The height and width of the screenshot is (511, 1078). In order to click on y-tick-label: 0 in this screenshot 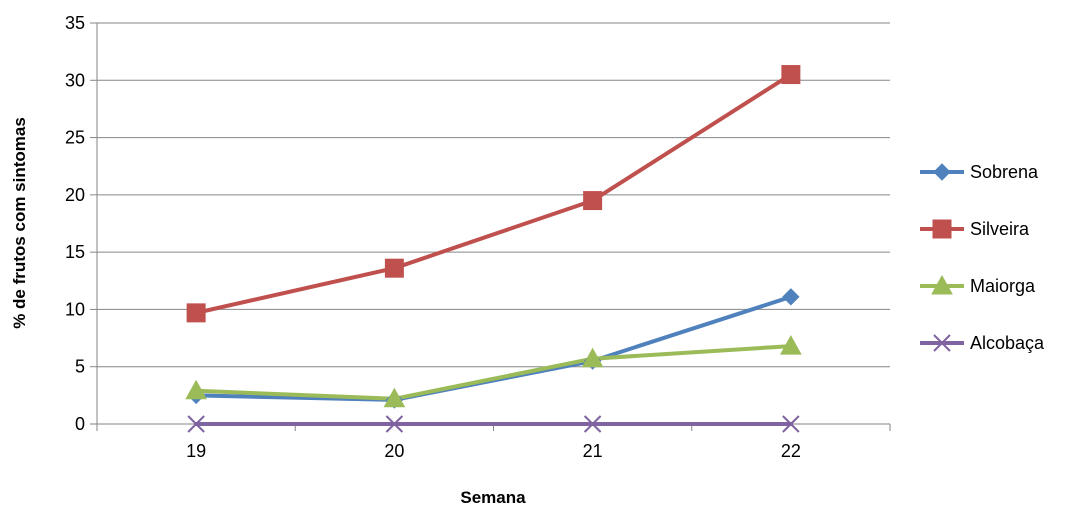, I will do `click(80, 424)`.